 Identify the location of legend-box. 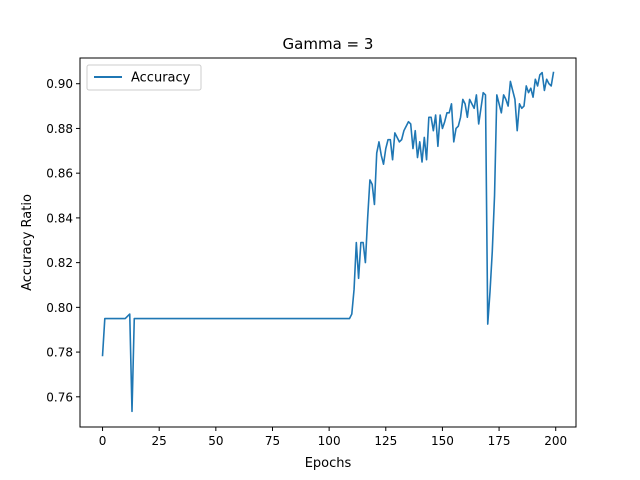
(144, 77).